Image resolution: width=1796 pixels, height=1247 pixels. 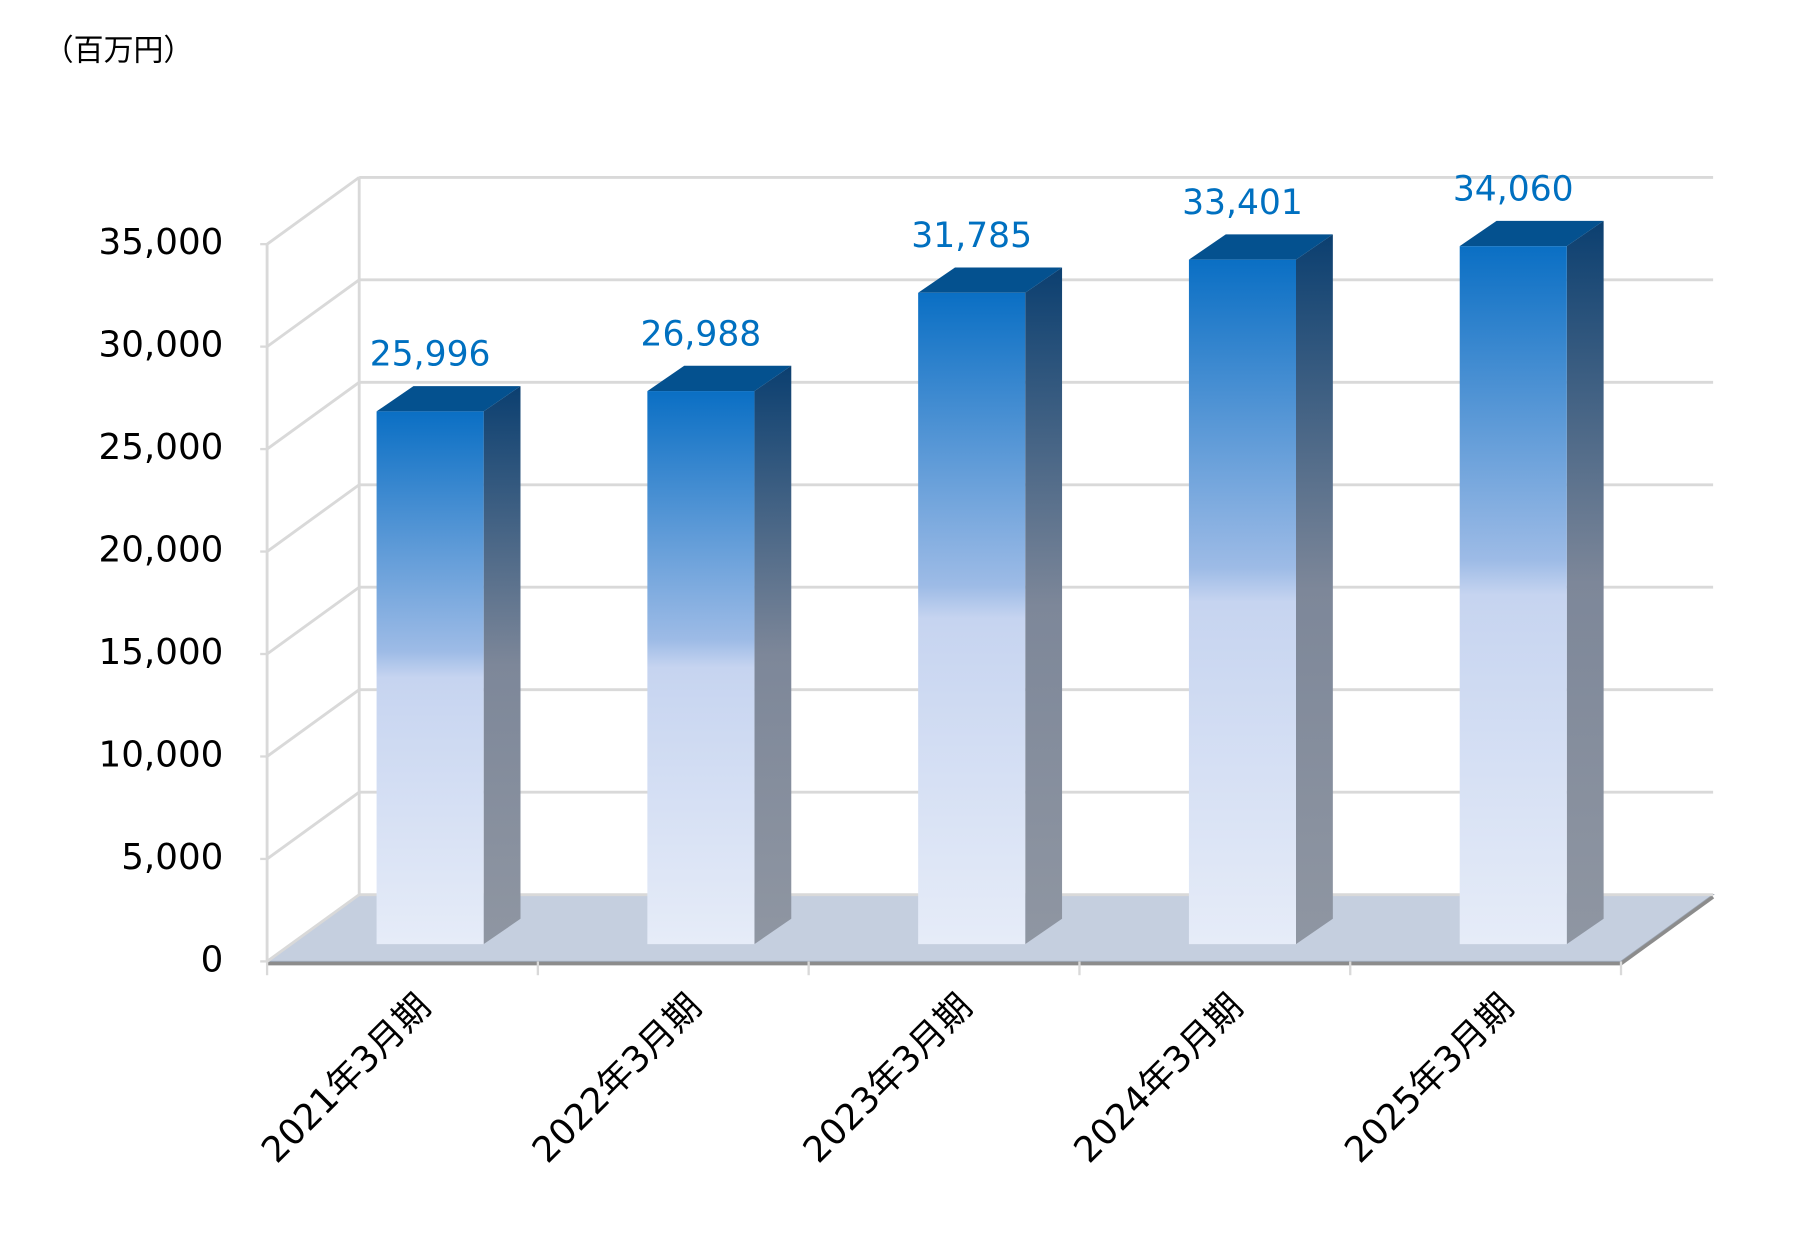 What do you see at coordinates (172, 857) in the screenshot?
I see `y-tick-label: 5,000` at bounding box center [172, 857].